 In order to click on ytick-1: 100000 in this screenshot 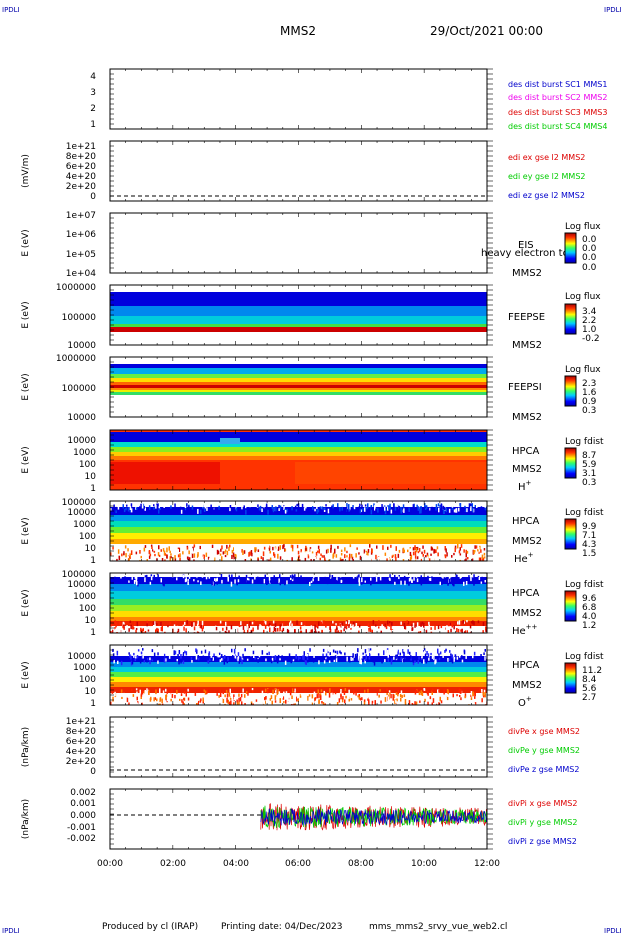, I will do `click(79, 389)`.